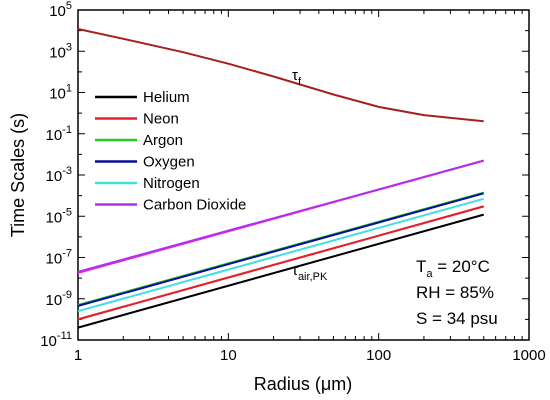 This screenshot has width=550, height=400. What do you see at coordinates (310, 355) in the screenshot?
I see `x-tick-labels: 1 10 100 1000` at bounding box center [310, 355].